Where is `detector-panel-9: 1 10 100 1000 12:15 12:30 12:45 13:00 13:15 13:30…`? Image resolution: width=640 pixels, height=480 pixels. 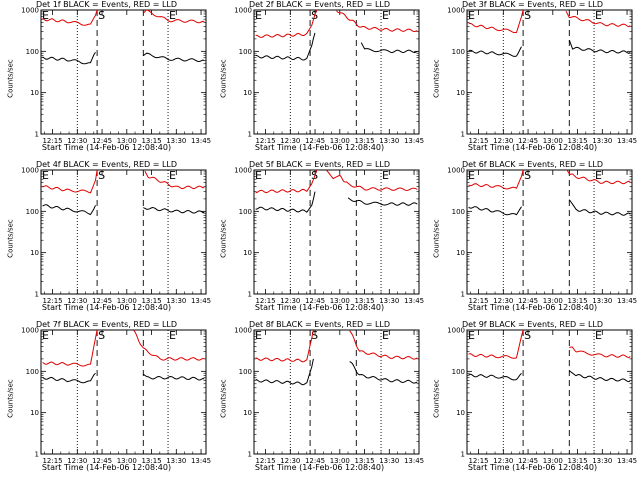 detector-panel-9: 1 10 100 1000 12:15 12:30 12:45 13:00 13:15 13:30… is located at coordinates (532, 400).